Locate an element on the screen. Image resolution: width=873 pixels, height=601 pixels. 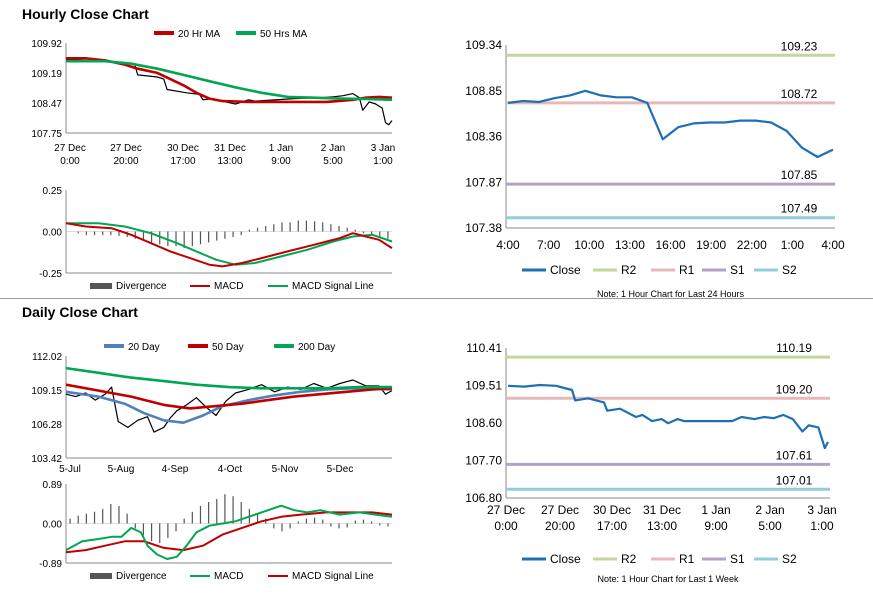
hourly-price-ytick: 109.92 is located at coordinates (46, 44).